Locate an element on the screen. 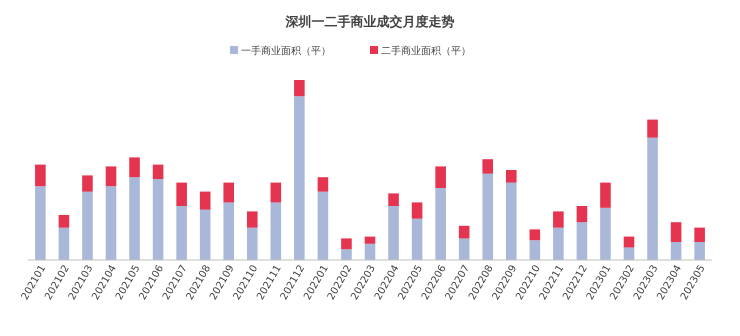 Image resolution: width=740 pixels, height=336 pixels. chart-title: 深圳一二手商业成交月度走势 is located at coordinates (369, 22).